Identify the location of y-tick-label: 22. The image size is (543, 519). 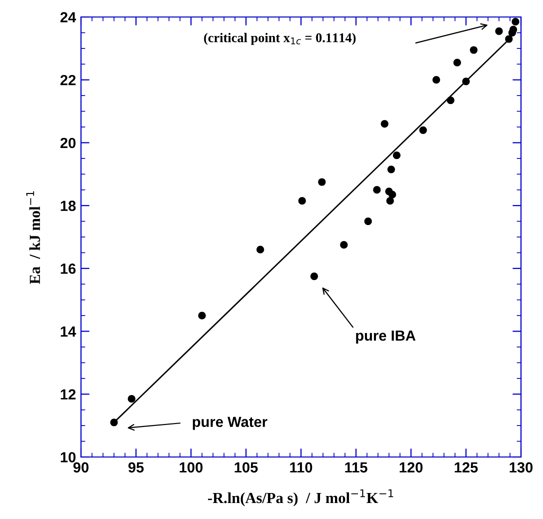
(68, 80).